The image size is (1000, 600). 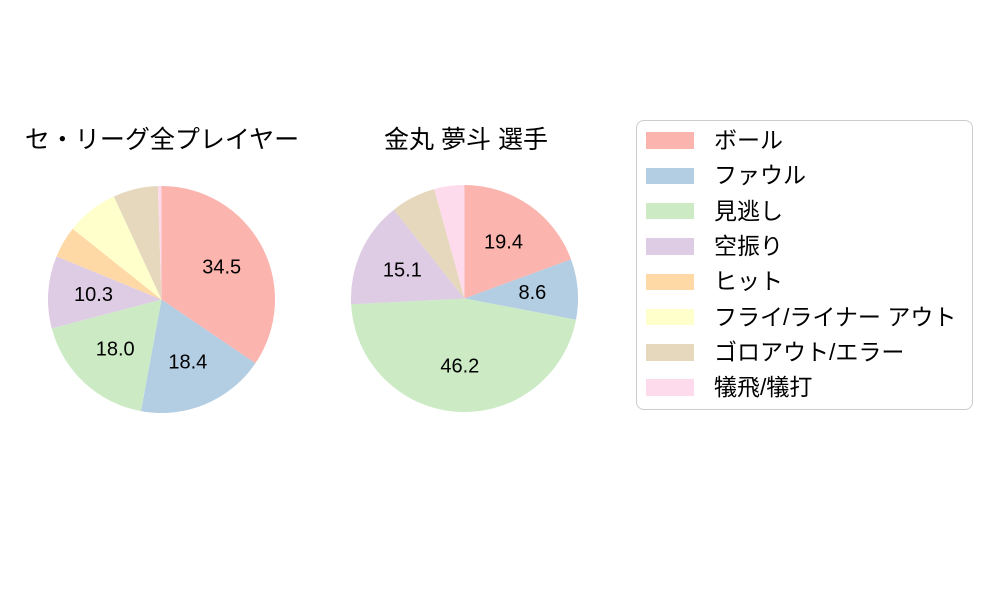 I want to click on pie-chart-league: 34.5 18.4 18.0 10.3, so click(x=161, y=299).